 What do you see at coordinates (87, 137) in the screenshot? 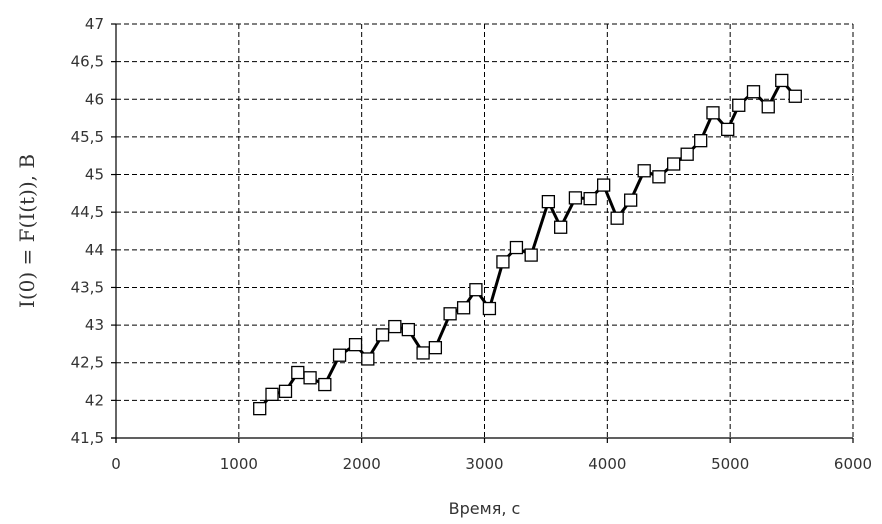
I see `y-tick-label: 45,5` at bounding box center [87, 137].